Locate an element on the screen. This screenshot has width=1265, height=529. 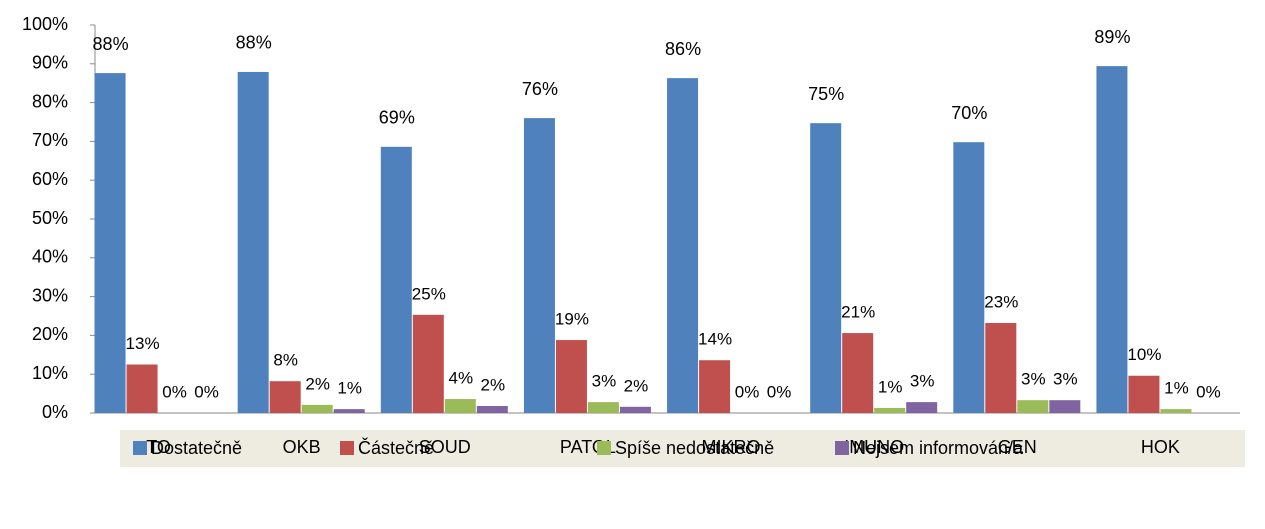
legend-label: Dostatečně is located at coordinates (196, 448).